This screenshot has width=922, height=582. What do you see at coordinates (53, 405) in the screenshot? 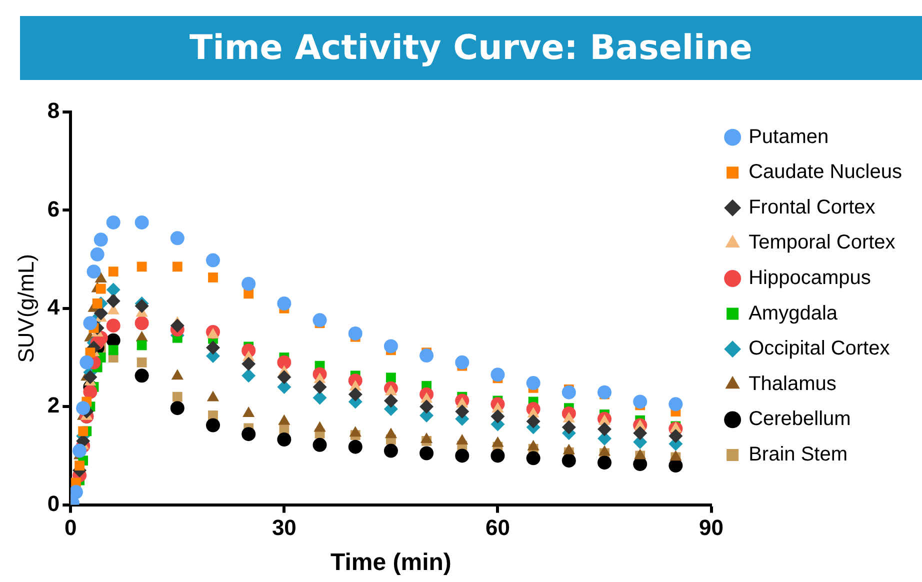
I see `y-tick-label: 2` at bounding box center [53, 405].